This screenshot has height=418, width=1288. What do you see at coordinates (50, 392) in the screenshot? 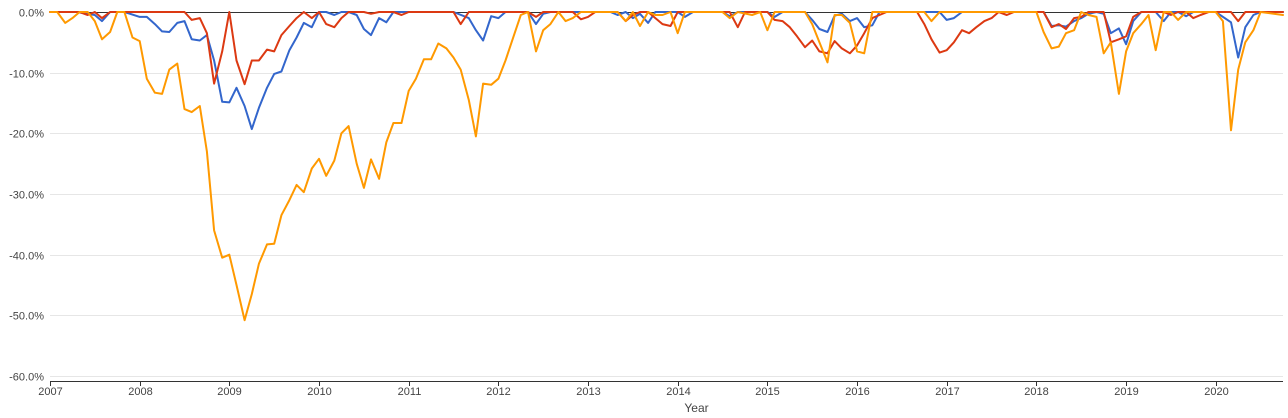
I see `x-tick-label: 2007` at bounding box center [50, 392].